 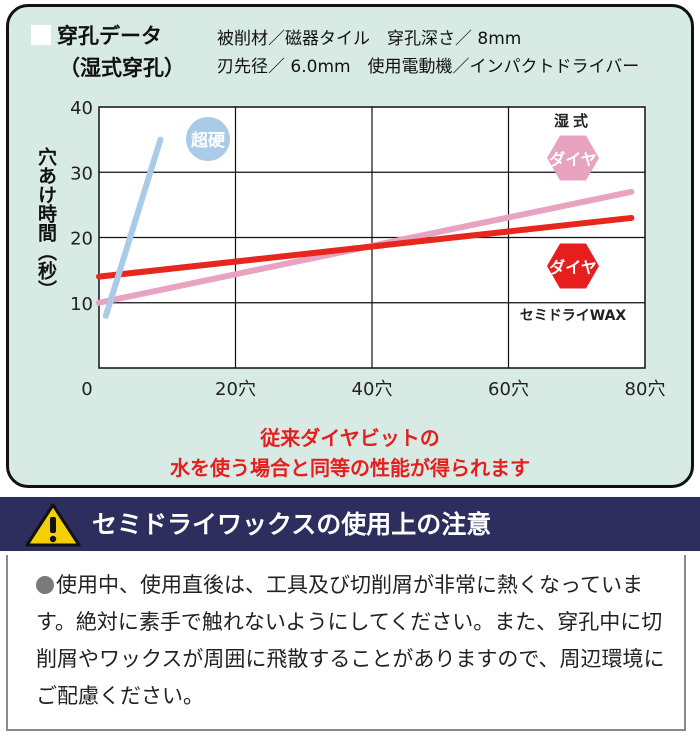 What do you see at coordinates (41, 35) in the screenshot?
I see `title-square-icon` at bounding box center [41, 35].